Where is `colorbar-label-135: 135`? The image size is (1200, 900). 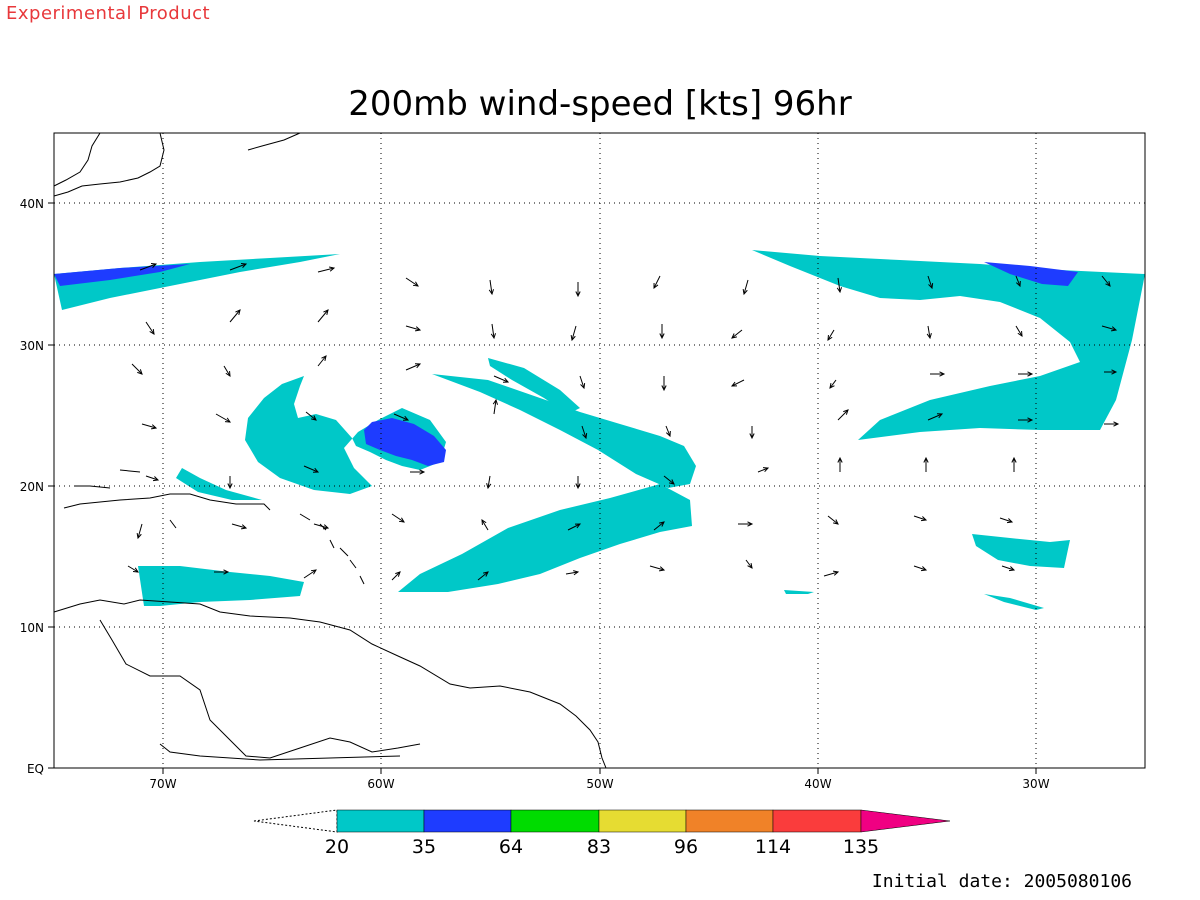
colorbar-label-135: 135 is located at coordinates (861, 847).